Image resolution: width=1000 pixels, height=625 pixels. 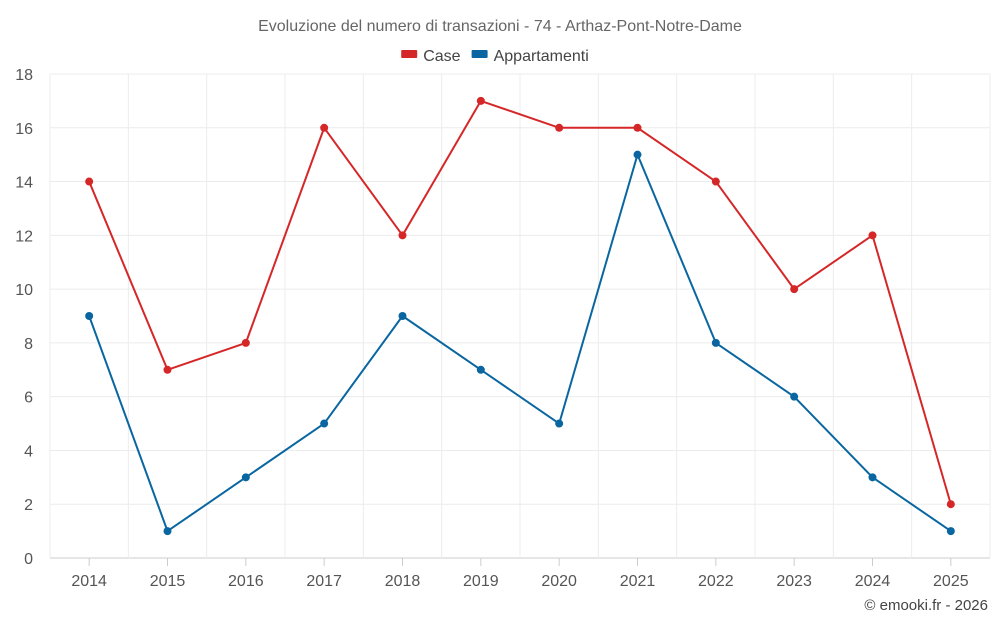 I want to click on y-tick-label: 16, so click(x=24, y=129).